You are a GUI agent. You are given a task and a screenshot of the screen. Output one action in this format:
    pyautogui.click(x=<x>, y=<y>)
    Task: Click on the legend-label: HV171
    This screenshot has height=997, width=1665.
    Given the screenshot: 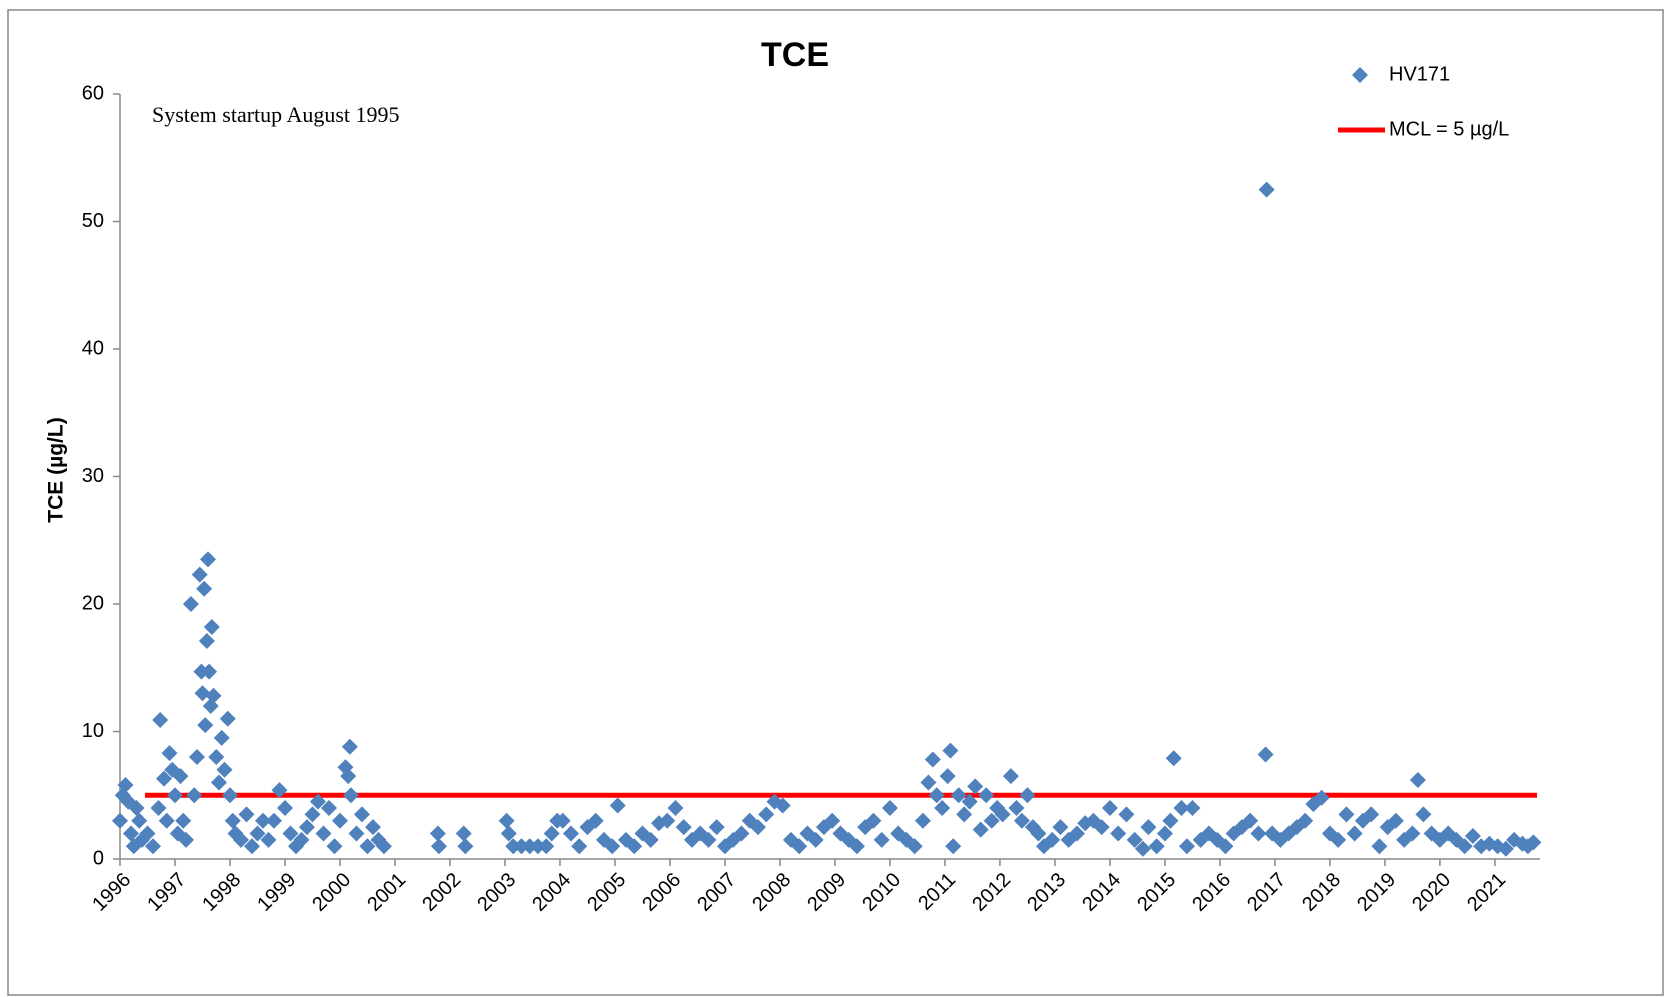 What is the action you would take?
    pyautogui.click(x=1419, y=74)
    